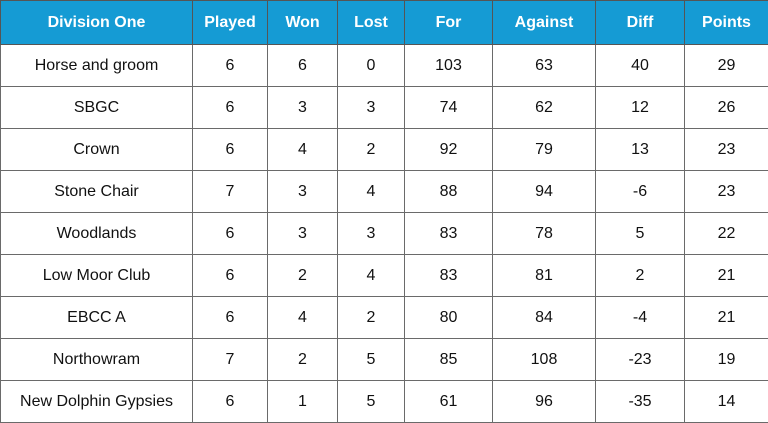 This screenshot has height=423, width=768. What do you see at coordinates (544, 360) in the screenshot?
I see `cell-against: 108` at bounding box center [544, 360].